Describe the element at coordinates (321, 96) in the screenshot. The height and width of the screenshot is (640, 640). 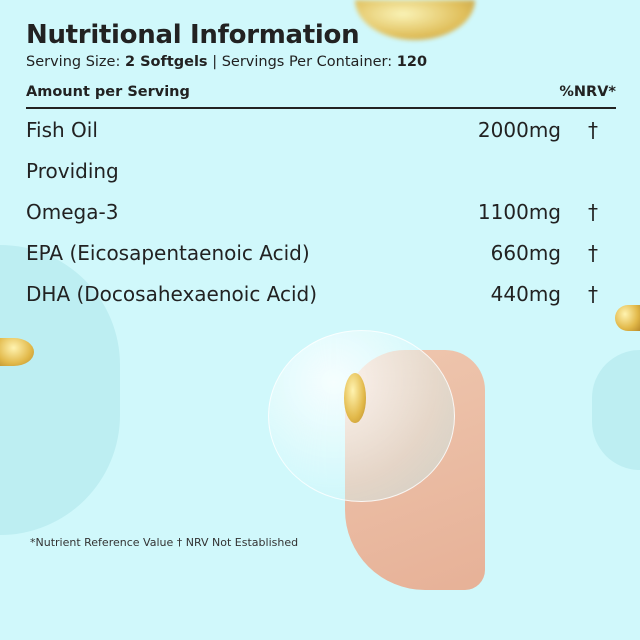
I see `table-header: Amount per Serving %NRV*` at that location.